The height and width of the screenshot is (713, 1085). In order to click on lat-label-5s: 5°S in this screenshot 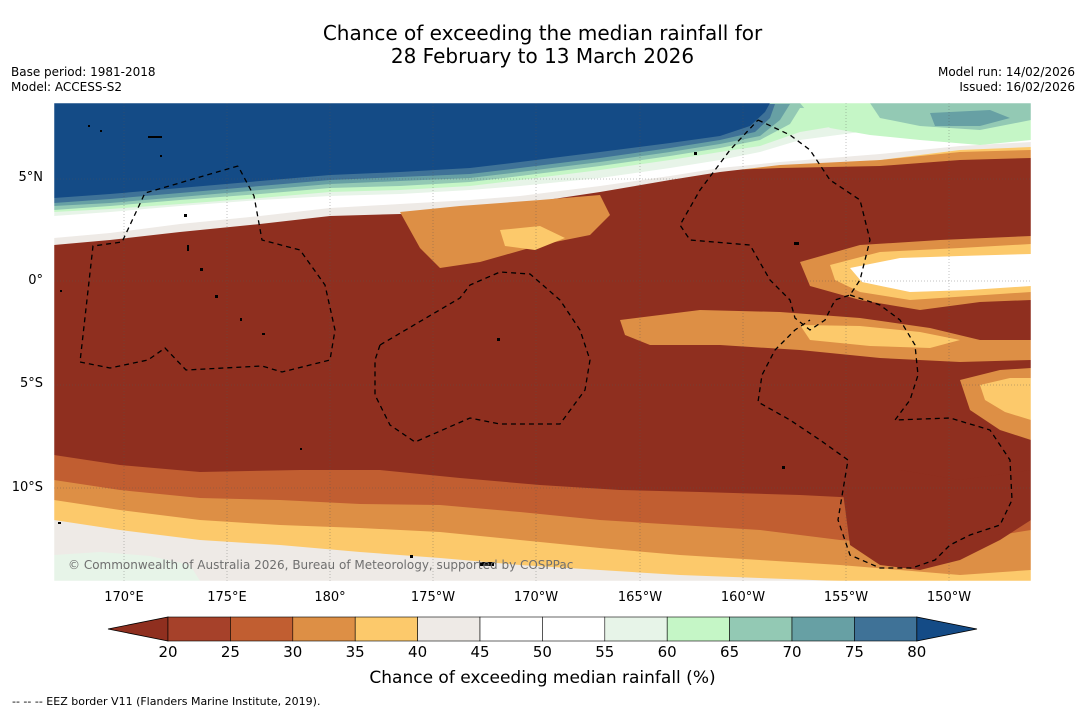, I will do `click(31, 383)`.